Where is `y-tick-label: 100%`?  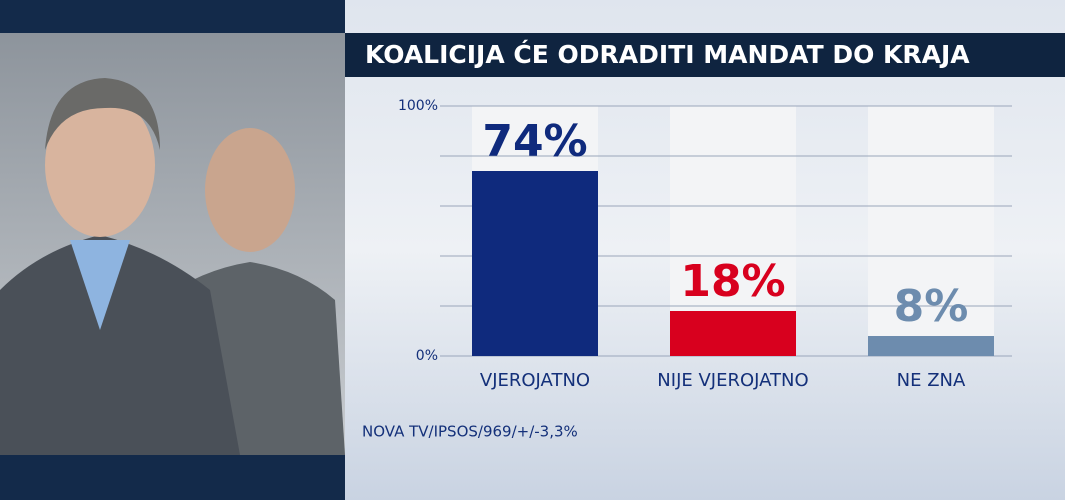
y-tick-label: 100% is located at coordinates (418, 106).